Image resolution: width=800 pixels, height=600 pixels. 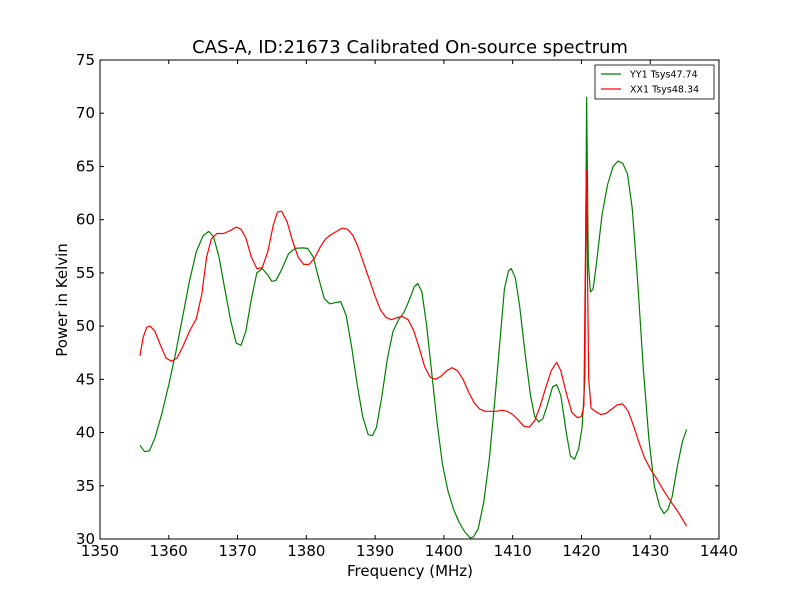 What do you see at coordinates (375, 551) in the screenshot?
I see `x-tick-label: 1390` at bounding box center [375, 551].